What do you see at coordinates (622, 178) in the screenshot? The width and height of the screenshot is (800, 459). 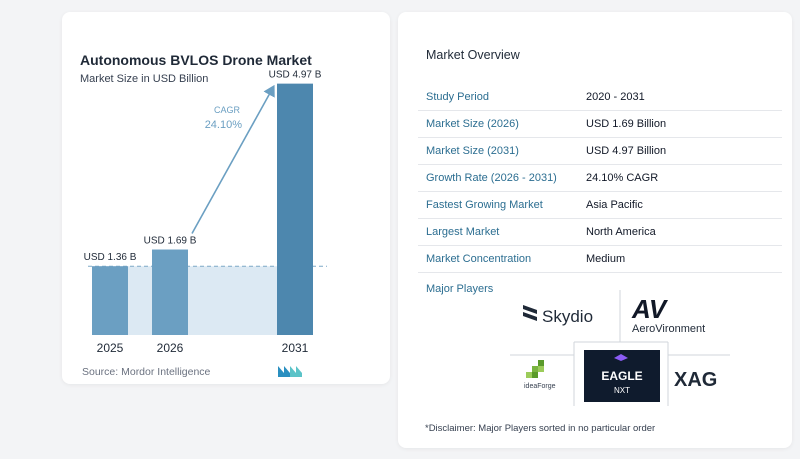 I see `row-value: 24.10% CAGR` at bounding box center [622, 178].